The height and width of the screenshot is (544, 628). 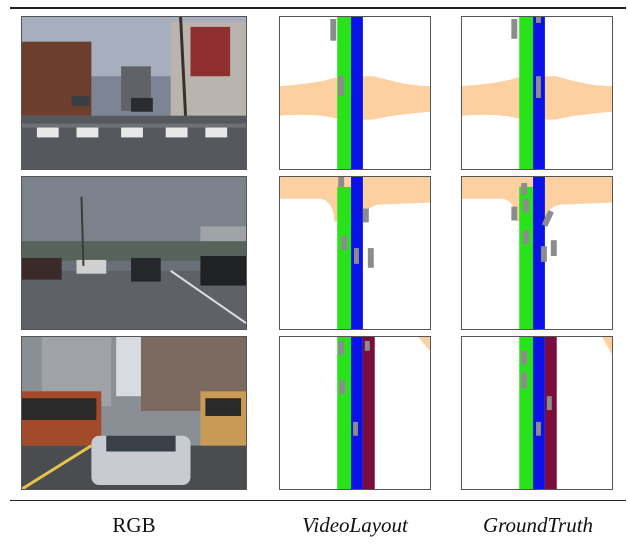 What do you see at coordinates (355, 525) in the screenshot?
I see `column-label-videolayout: VideoLayout` at bounding box center [355, 525].